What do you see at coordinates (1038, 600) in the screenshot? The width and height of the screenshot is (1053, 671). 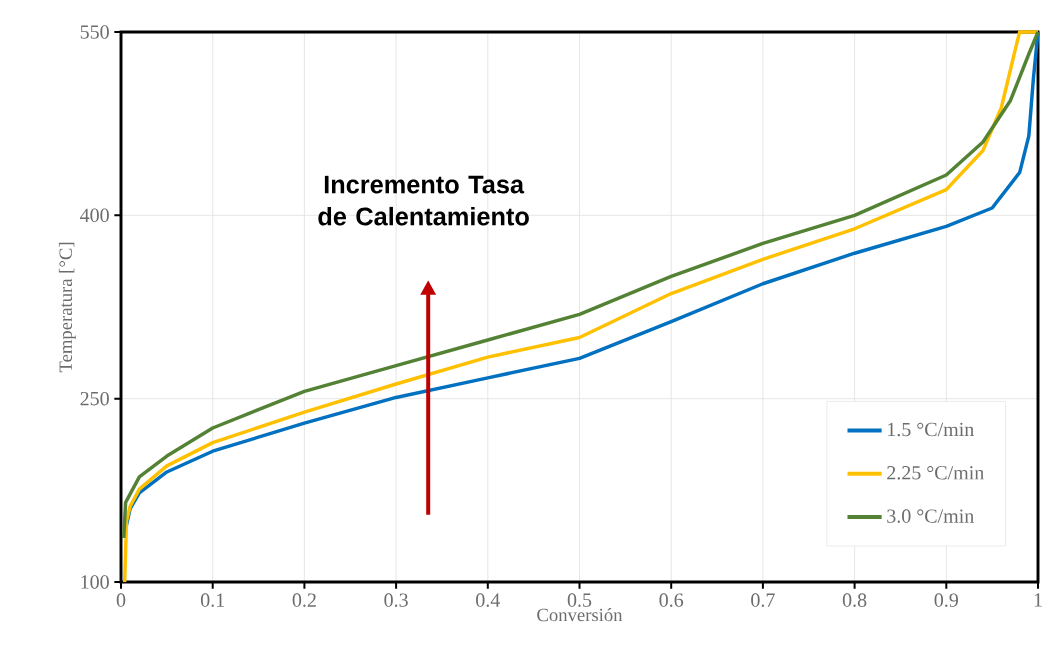 I see `x-tick-label: 1` at bounding box center [1038, 600].